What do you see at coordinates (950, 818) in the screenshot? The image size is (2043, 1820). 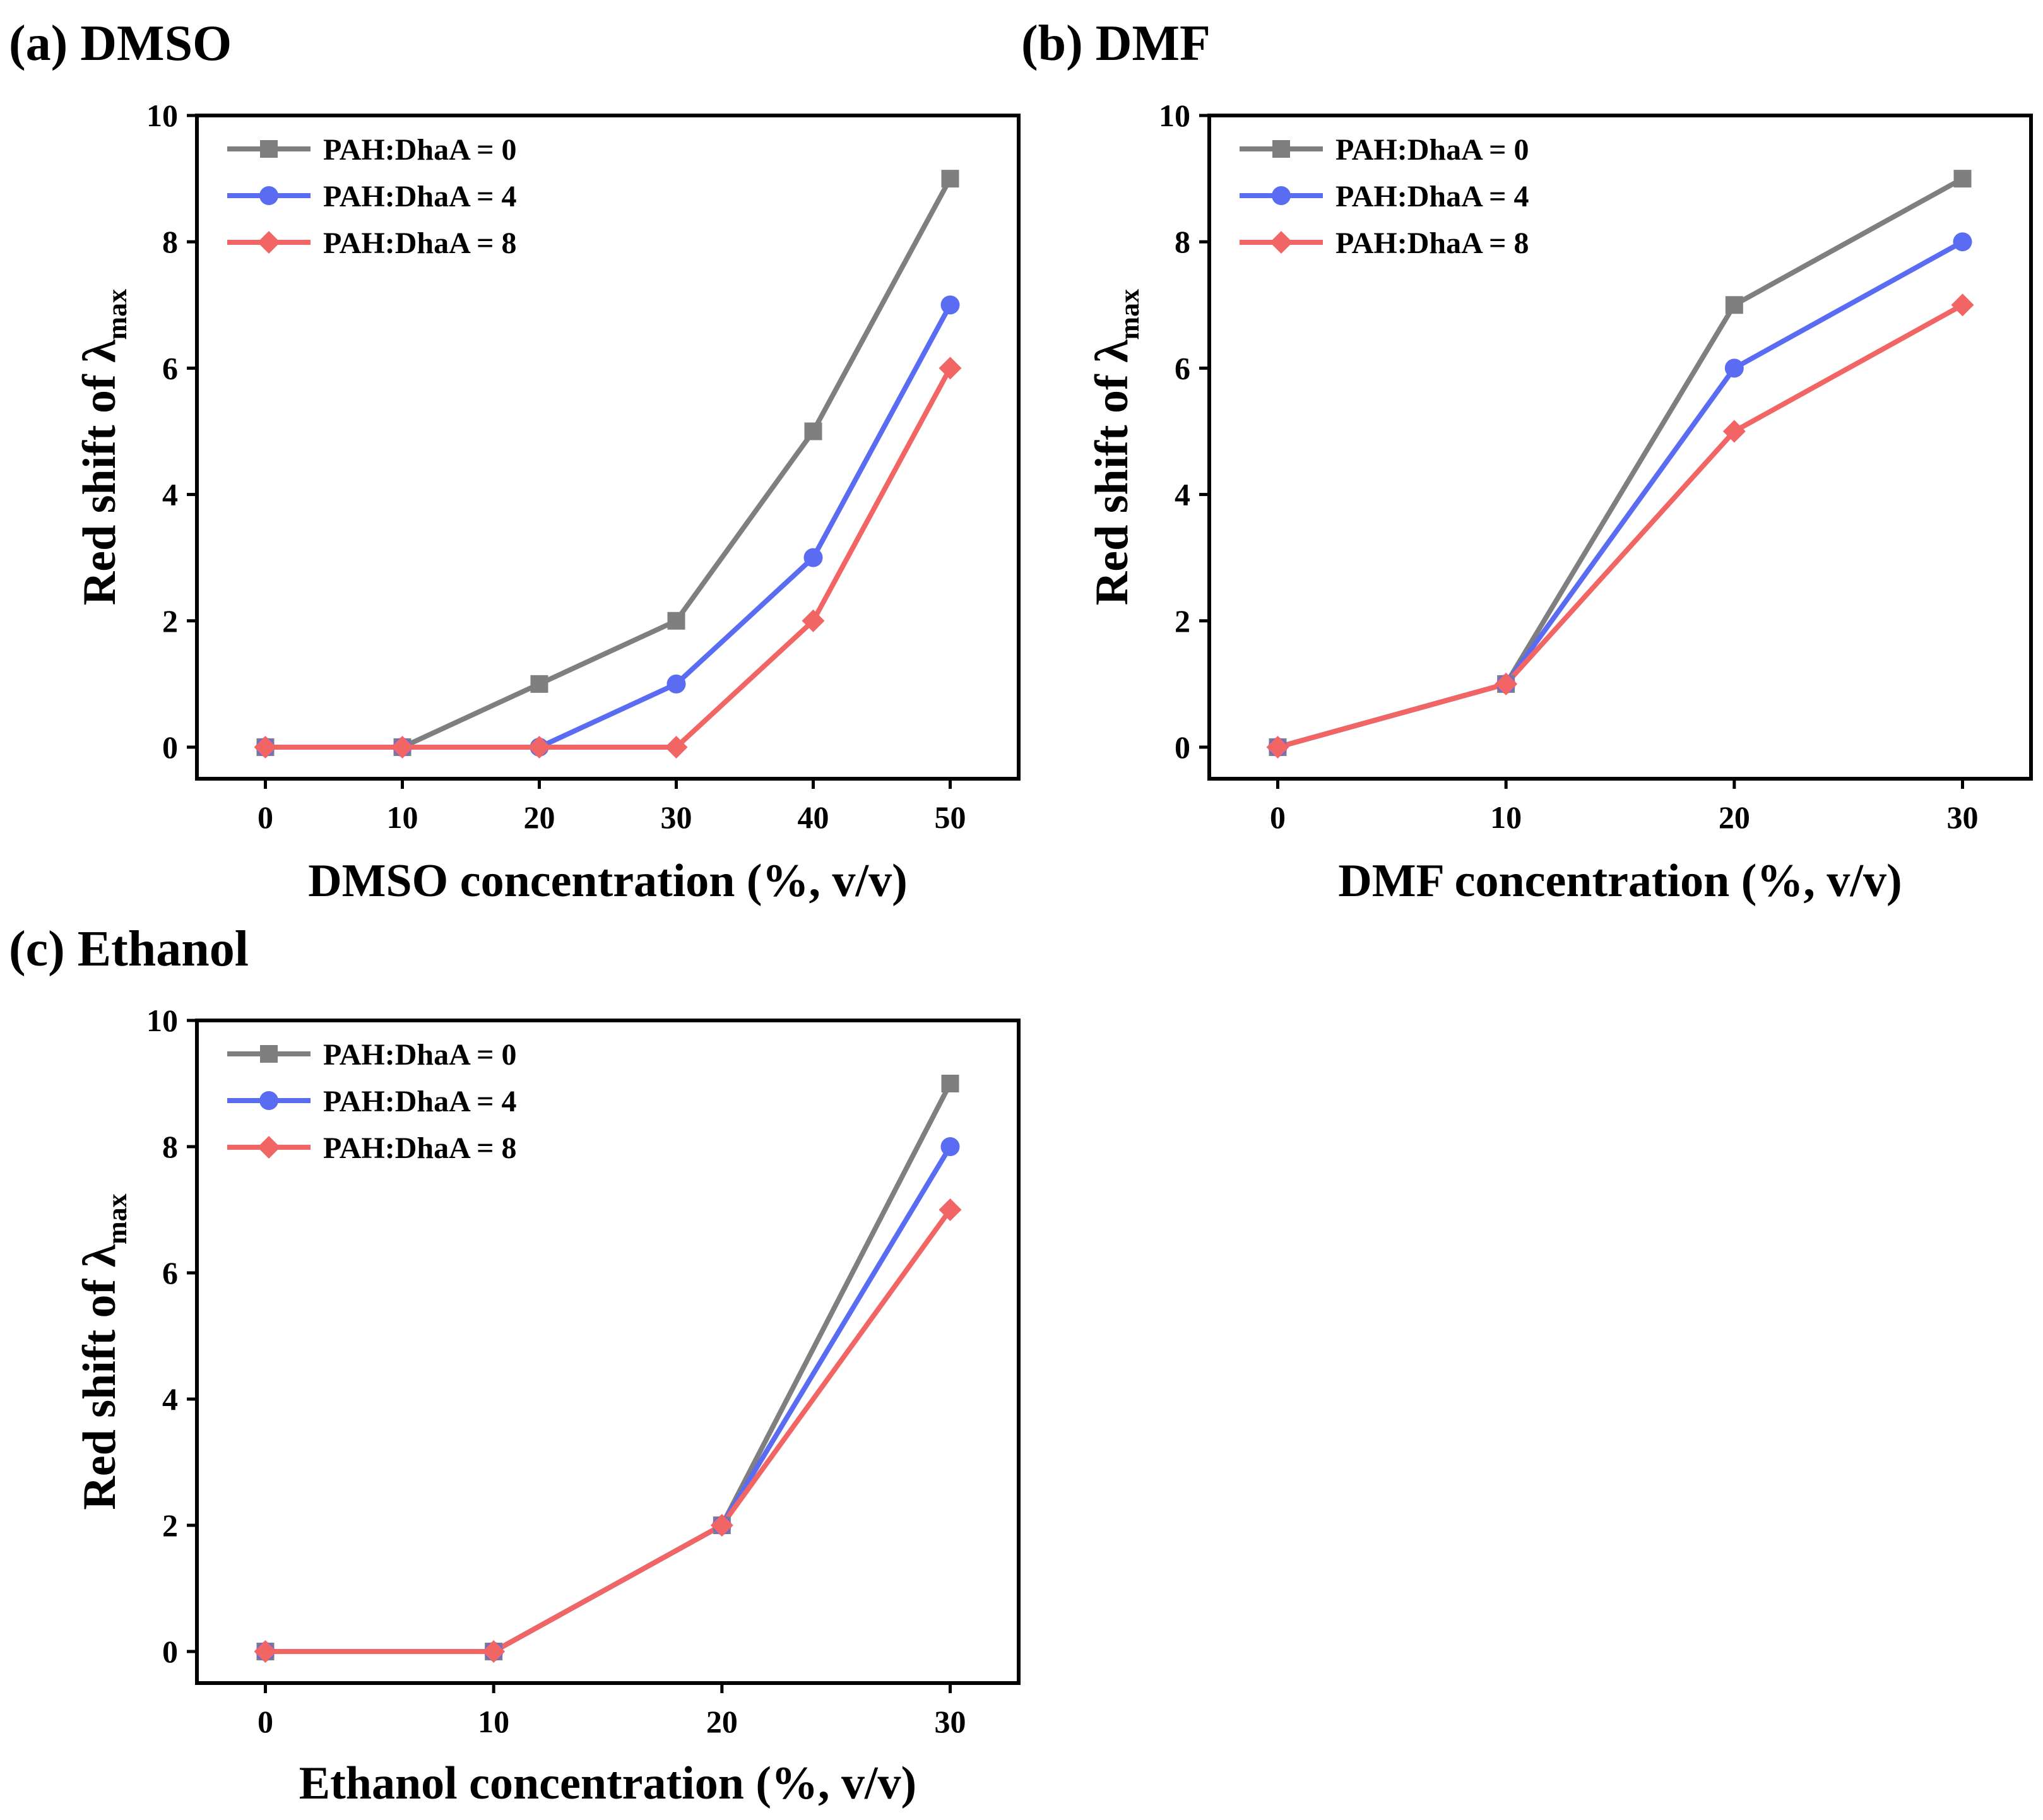 I see `x-tick-label: 50` at bounding box center [950, 818].